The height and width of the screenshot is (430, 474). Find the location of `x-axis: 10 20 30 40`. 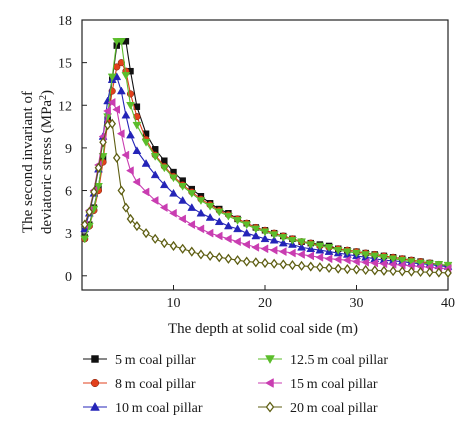

x-axis: 10 20 30 40 is located at coordinates (311, 298).